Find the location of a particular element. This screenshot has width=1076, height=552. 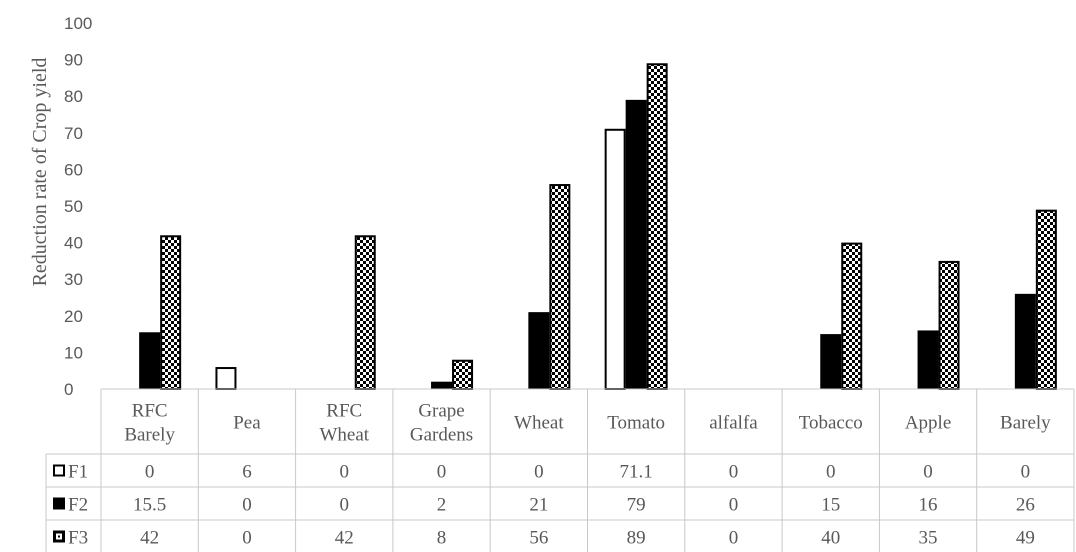

legend-swatch-dot is located at coordinates (59, 536).